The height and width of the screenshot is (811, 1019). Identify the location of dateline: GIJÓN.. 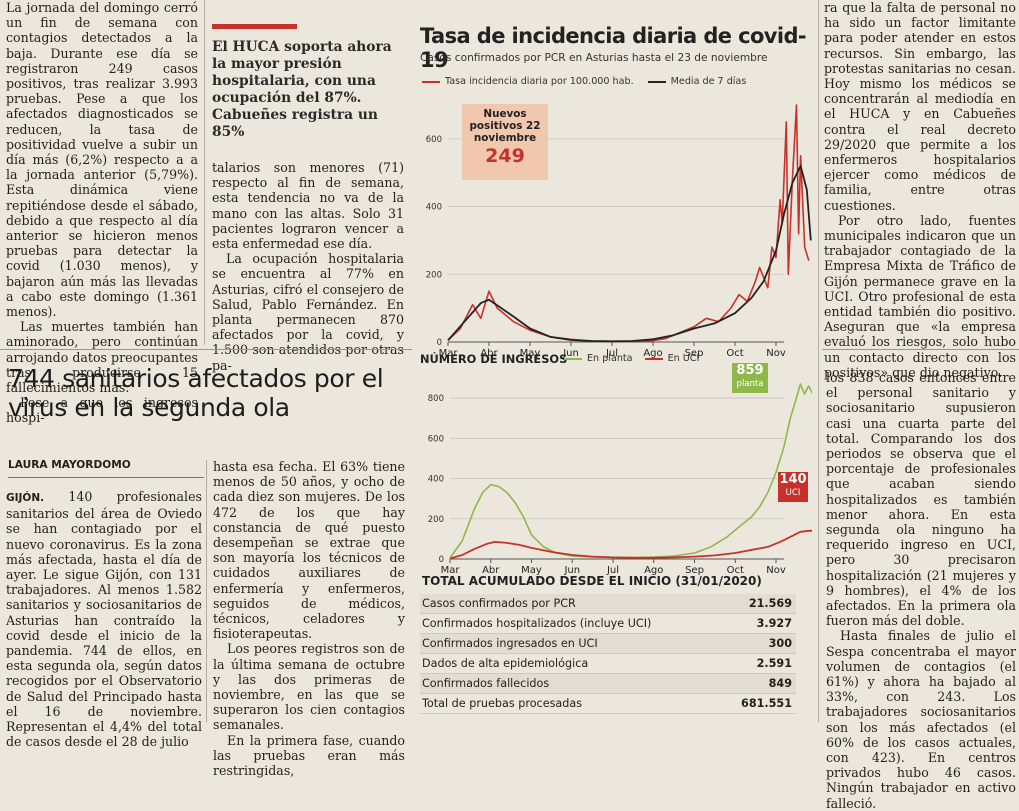
(25, 498).